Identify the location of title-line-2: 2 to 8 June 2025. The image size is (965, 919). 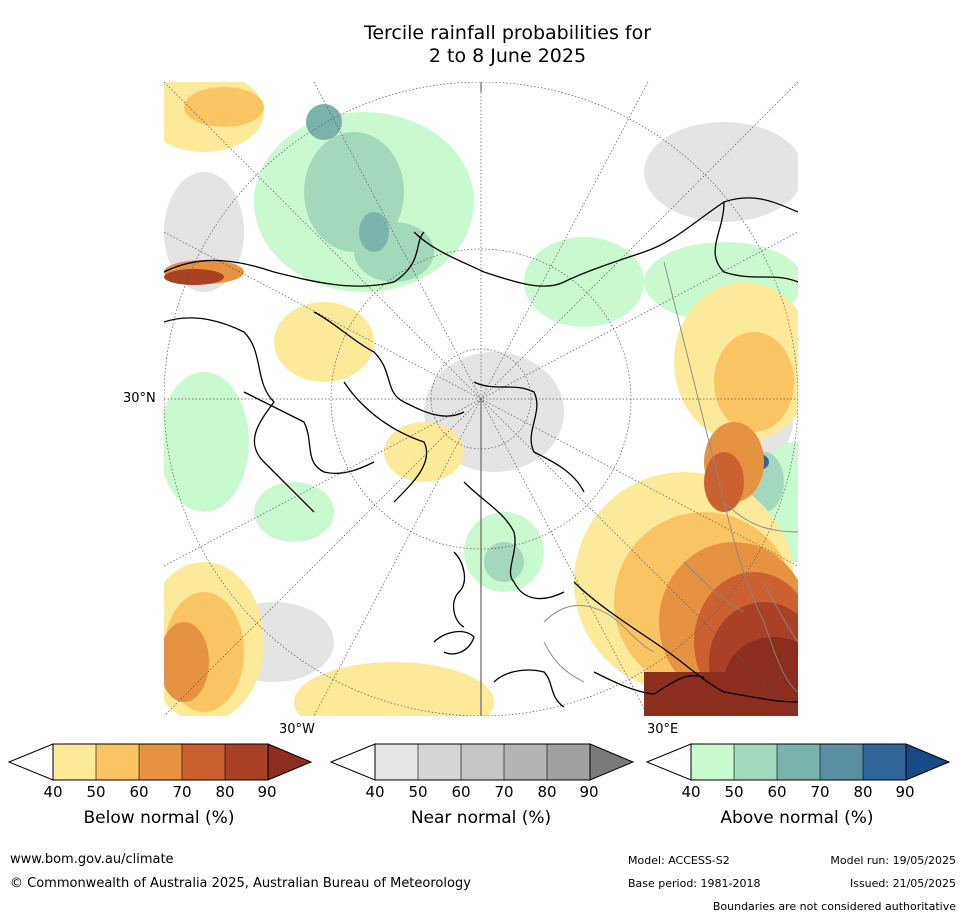
(507, 56).